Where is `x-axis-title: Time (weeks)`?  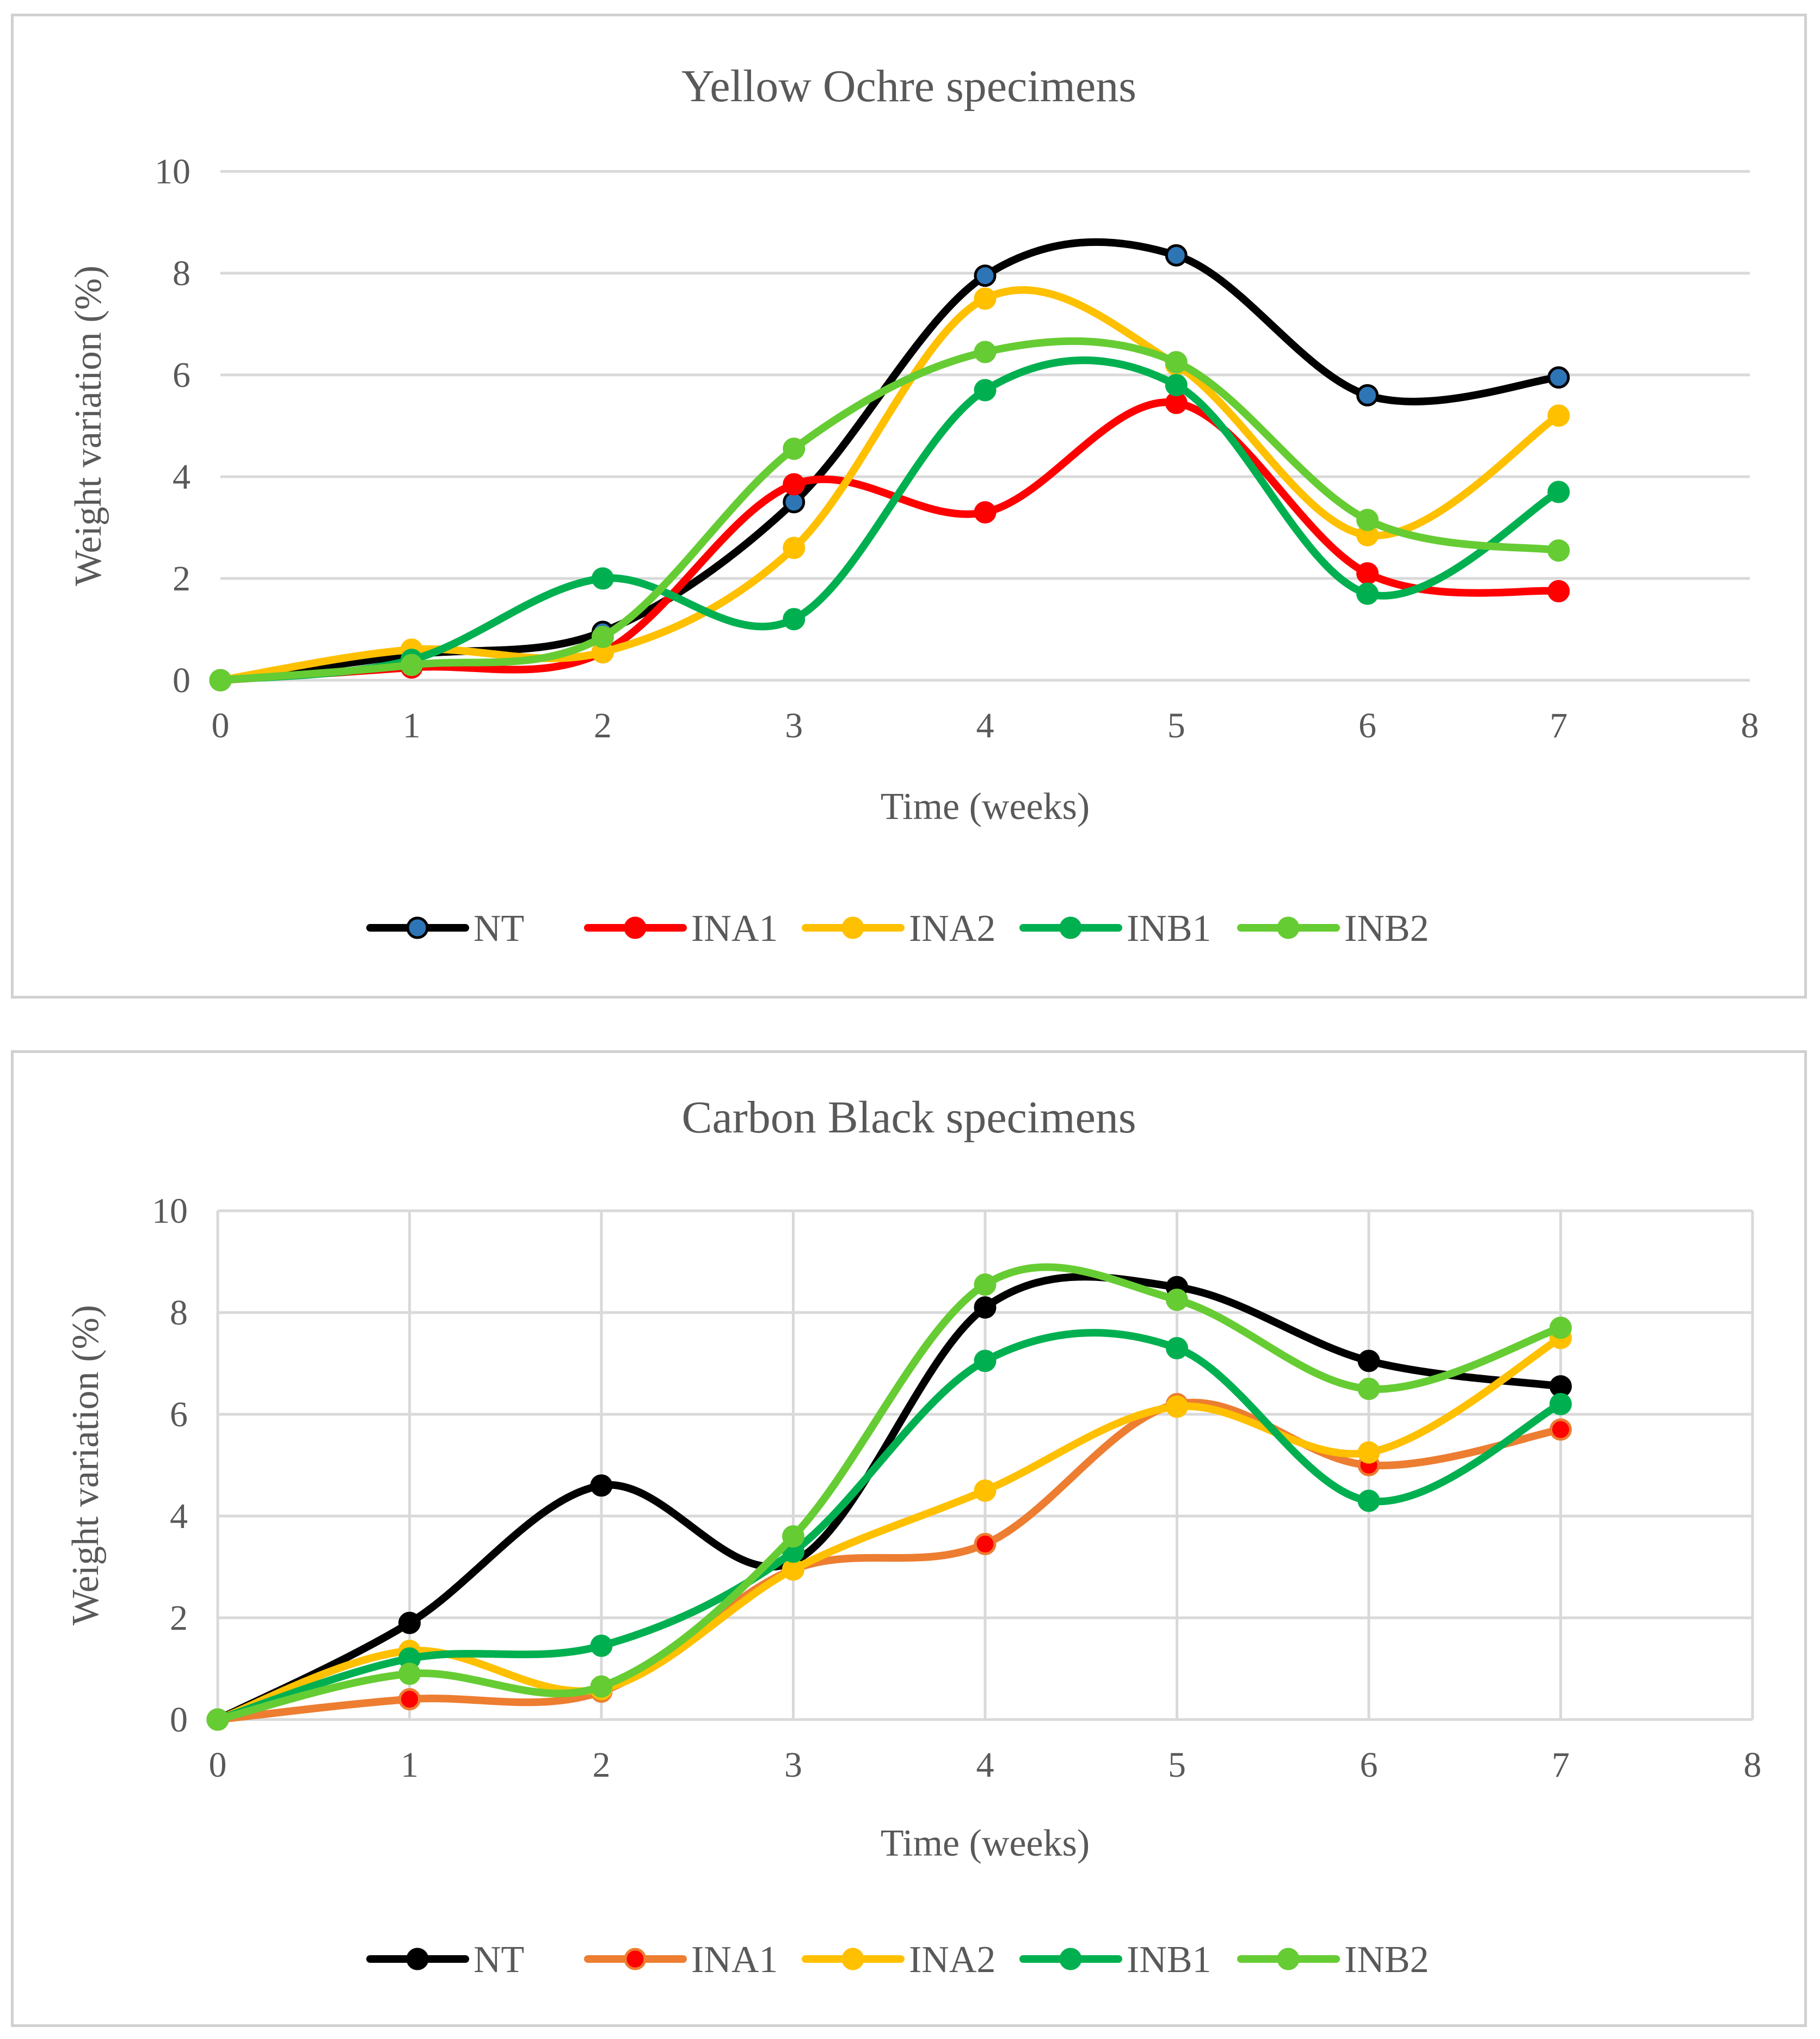 x-axis-title: Time (weeks) is located at coordinates (985, 807).